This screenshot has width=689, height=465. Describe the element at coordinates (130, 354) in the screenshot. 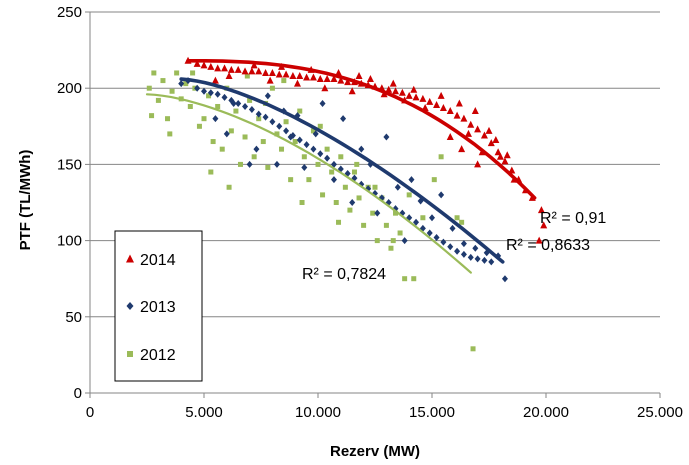

I see `legend-marker-2012` at that location.